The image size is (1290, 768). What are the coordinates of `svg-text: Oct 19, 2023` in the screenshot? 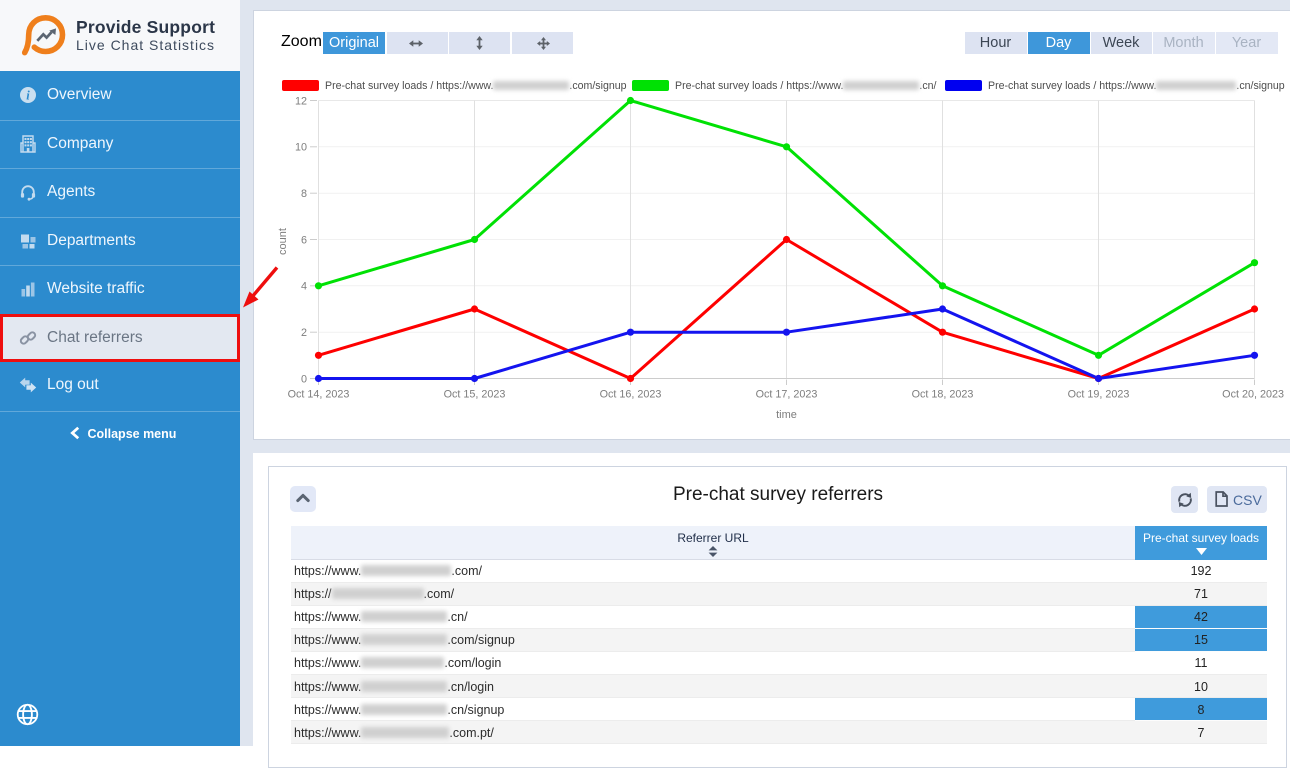 It's located at (1099, 395).